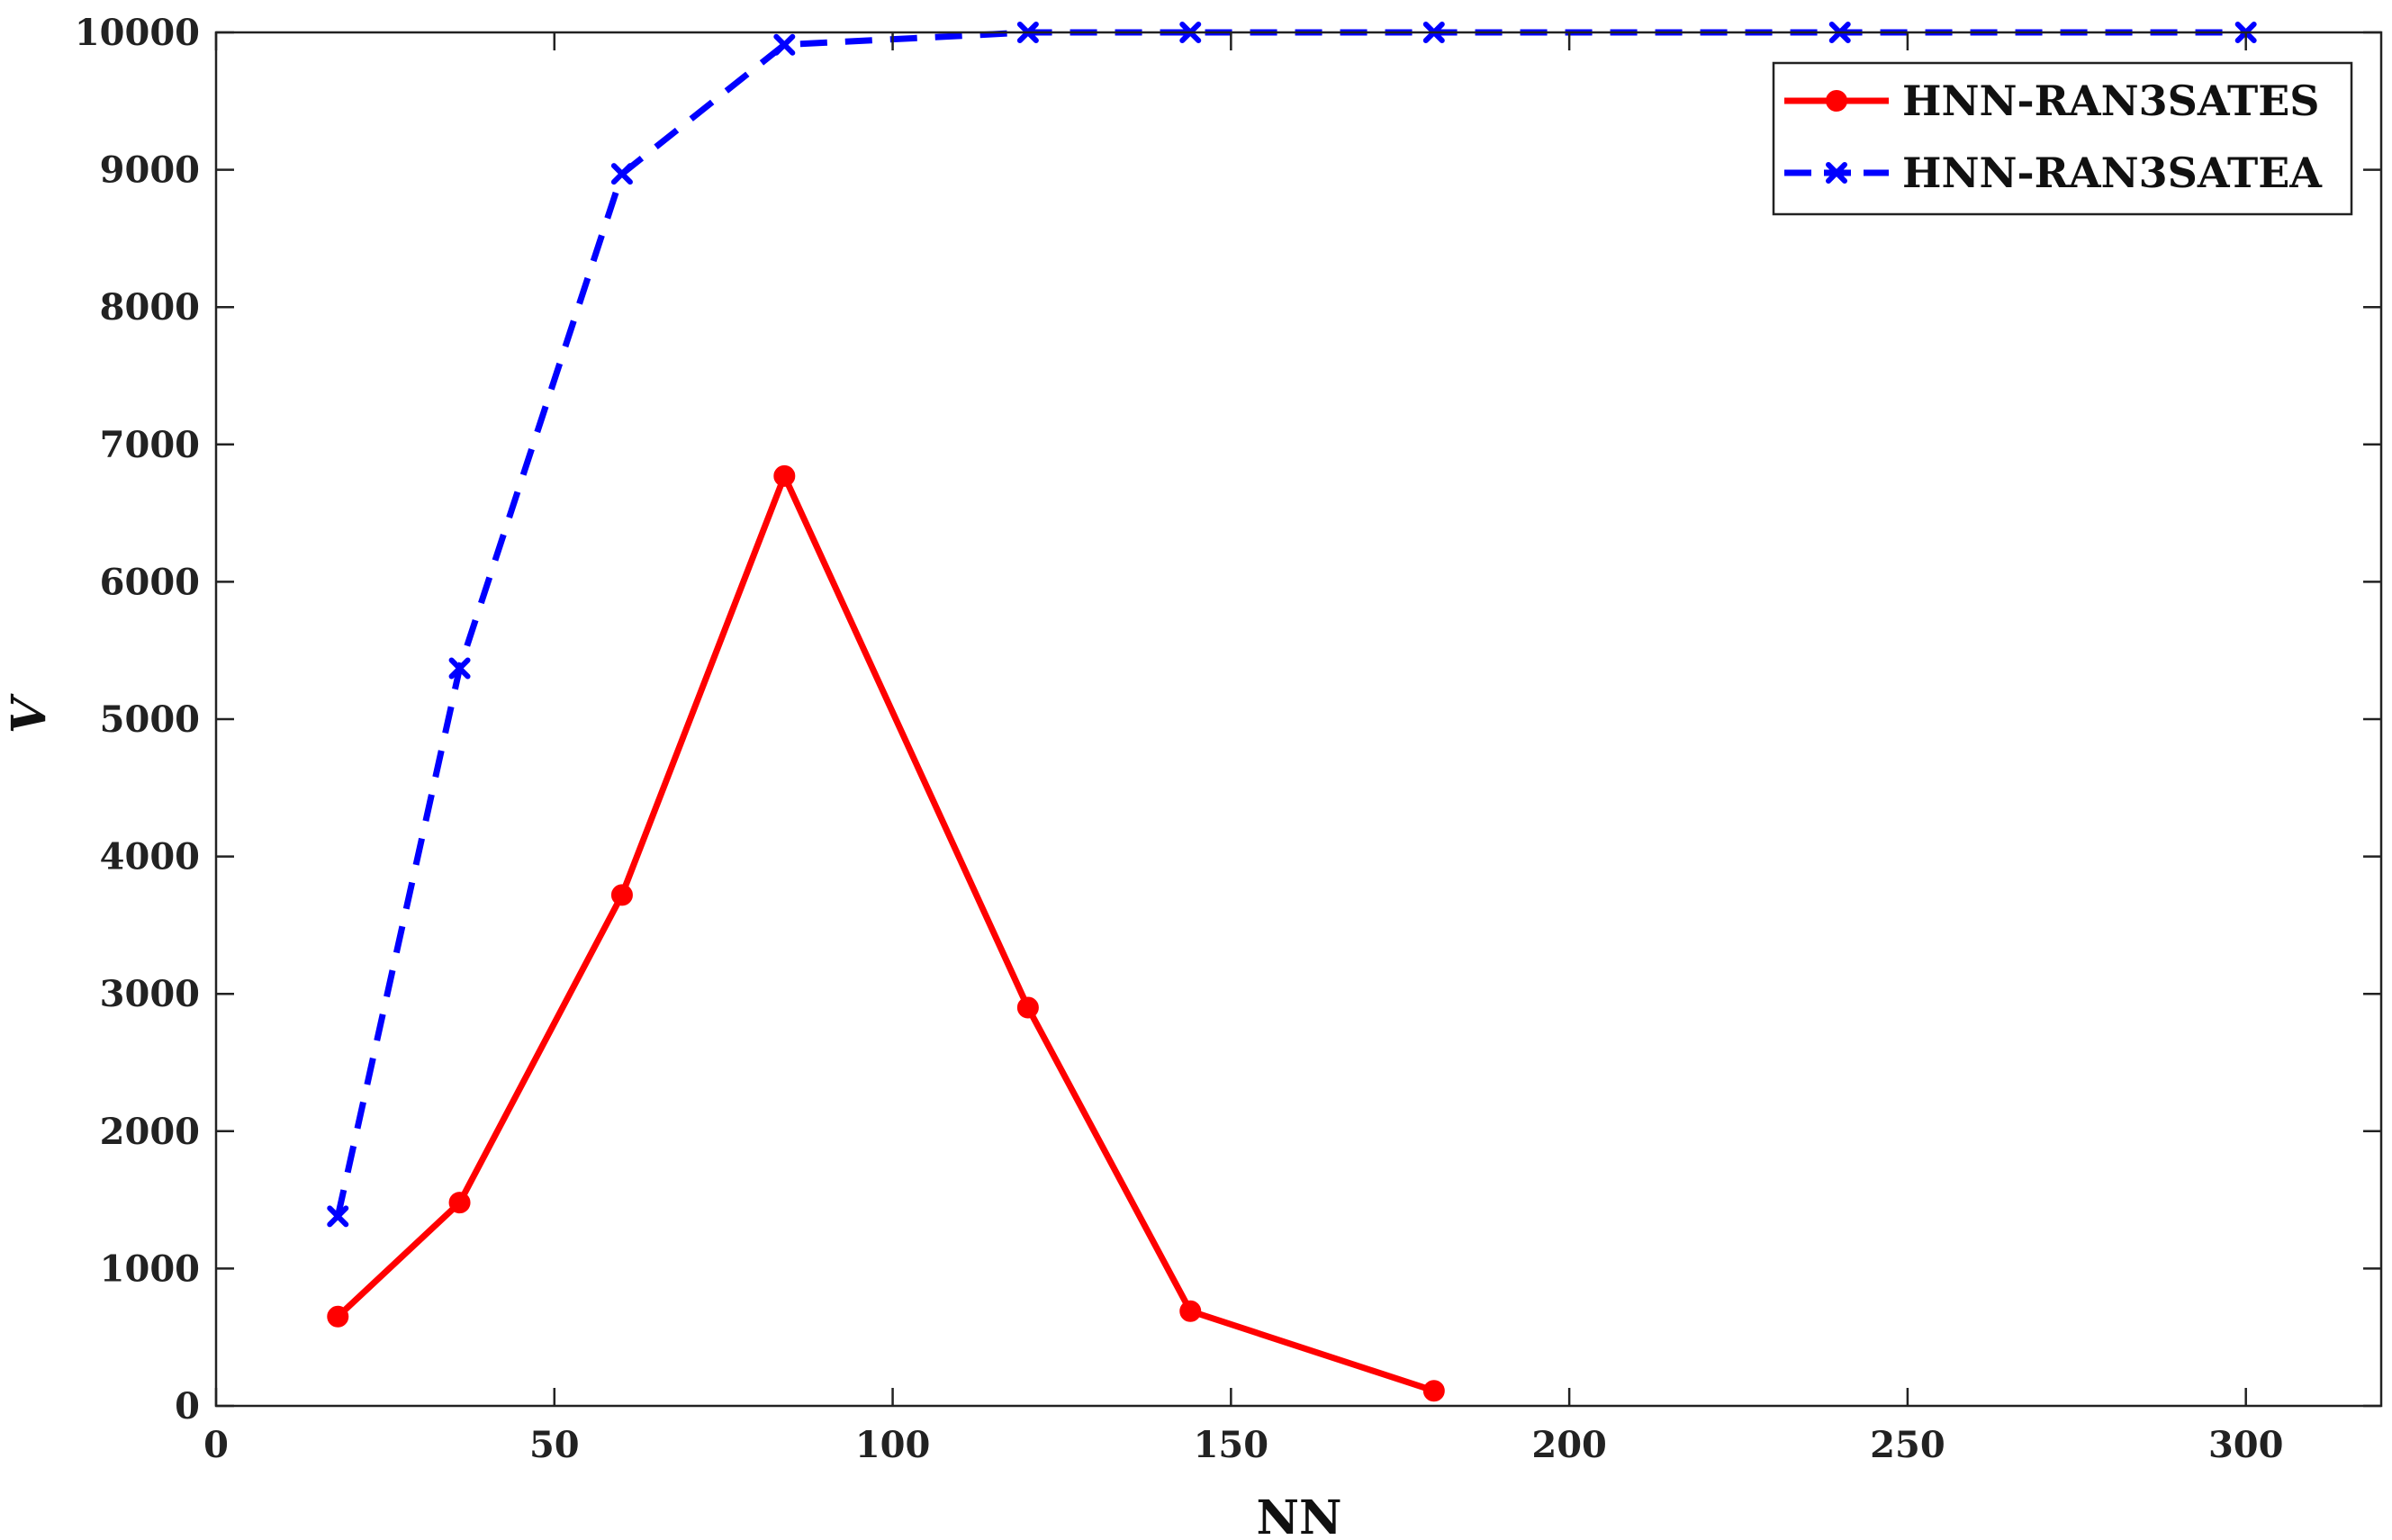 This screenshot has width=2392, height=1540. Describe the element at coordinates (216, 1445) in the screenshot. I see `x-tick-label: 0` at that location.